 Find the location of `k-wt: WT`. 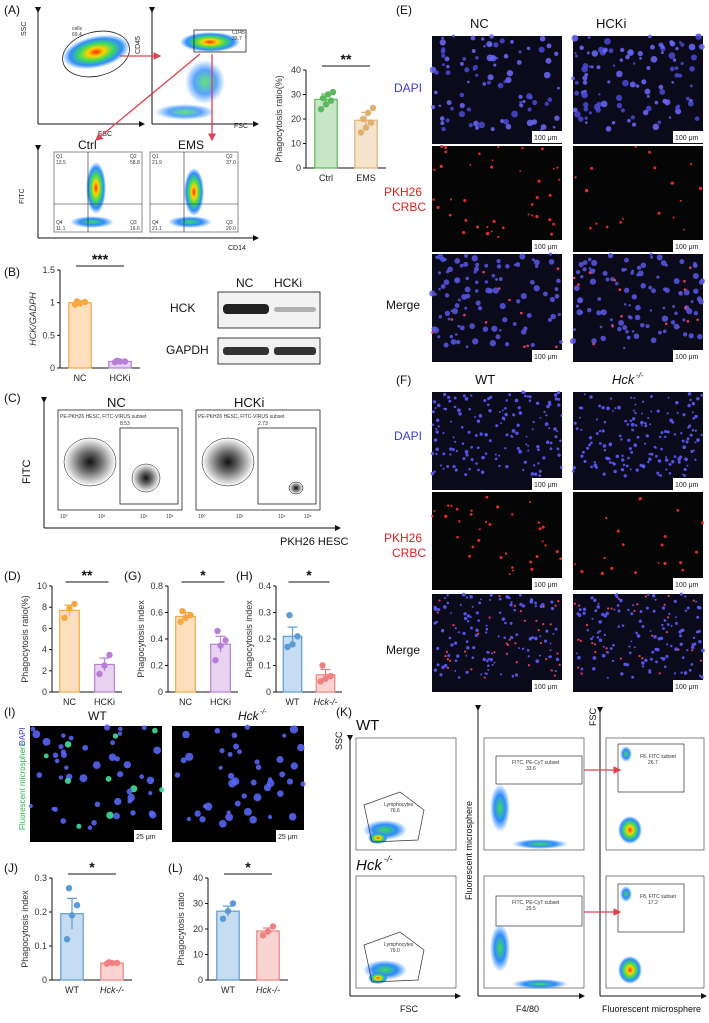

k-wt: WT is located at coordinates (367, 725).